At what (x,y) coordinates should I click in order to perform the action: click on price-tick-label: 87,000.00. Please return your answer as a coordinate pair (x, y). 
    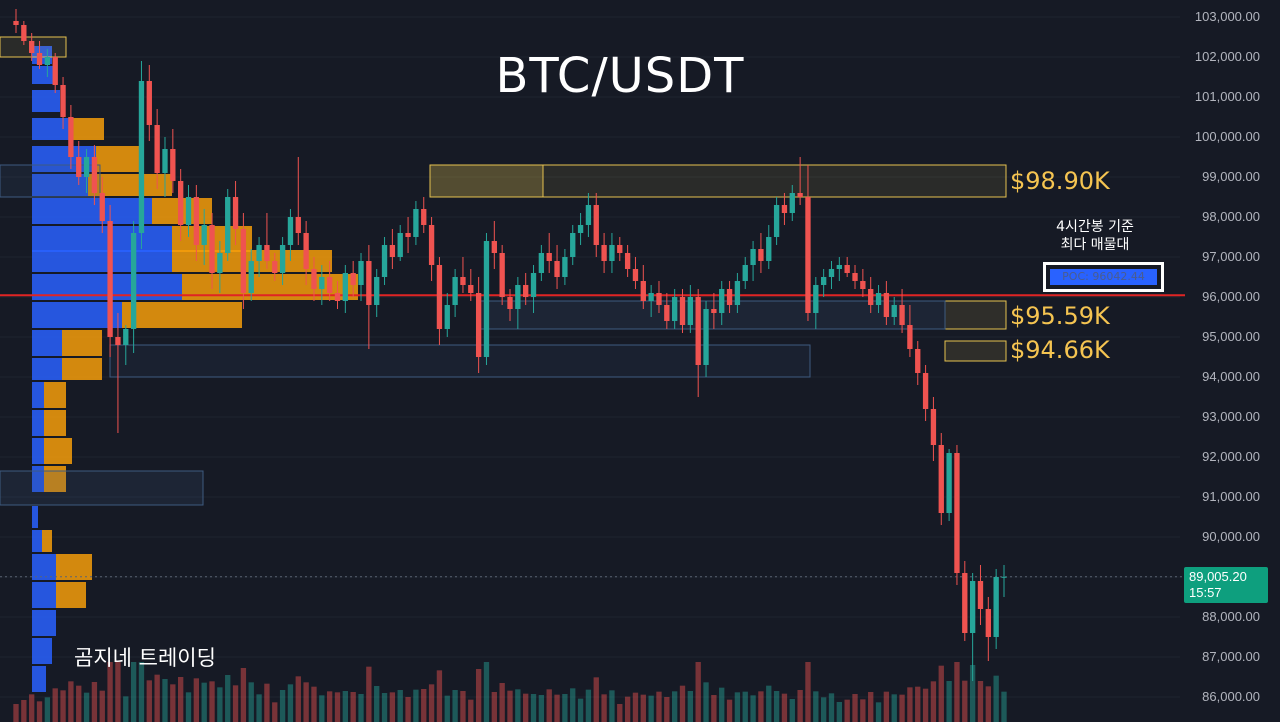
    Looking at the image, I should click on (1231, 656).